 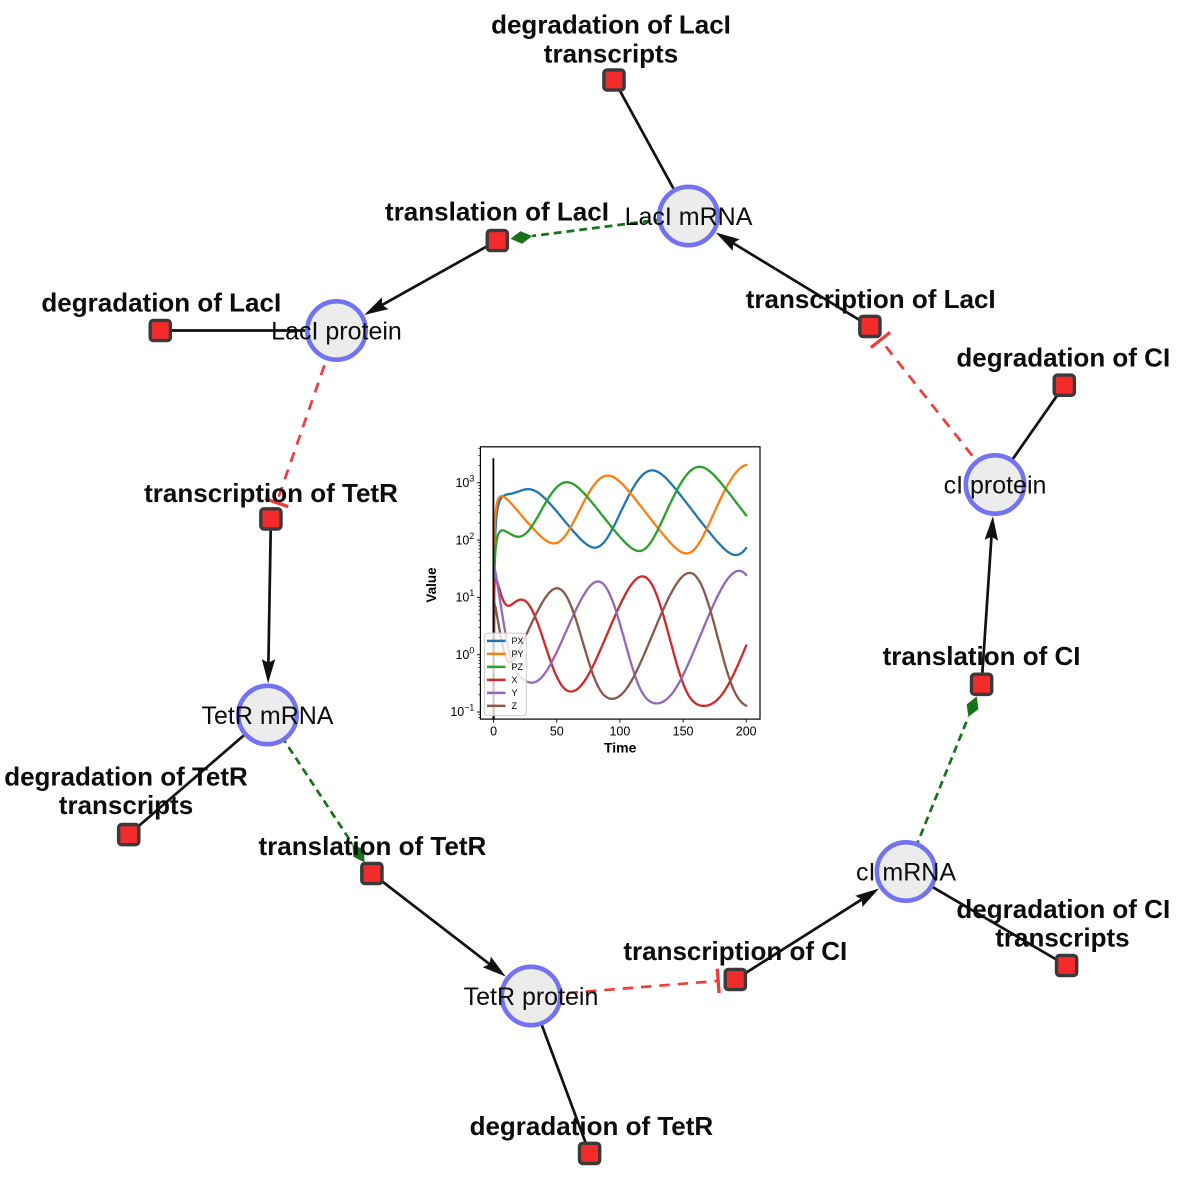 I want to click on svg-text: cI protein, so click(x=995, y=485).